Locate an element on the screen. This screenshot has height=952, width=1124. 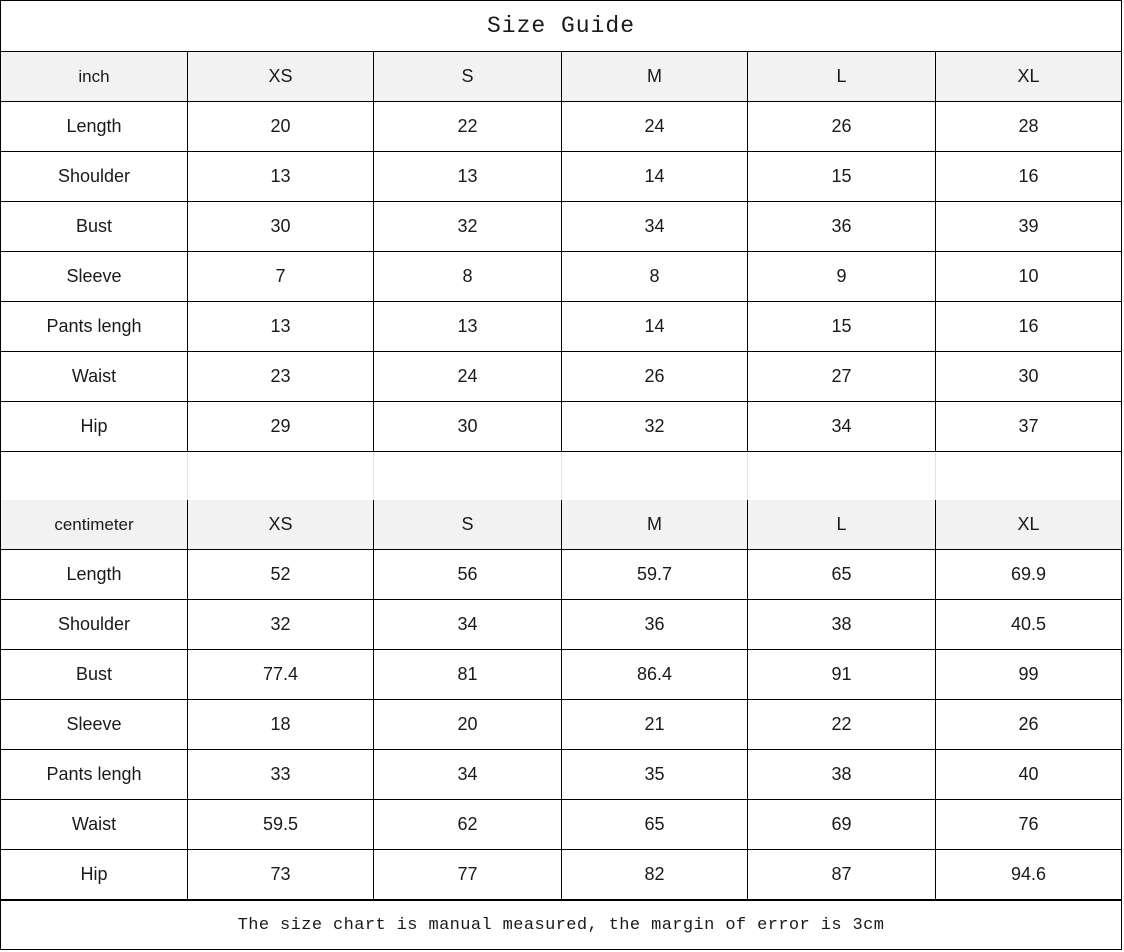
inch-cell-shoulder-s: 13 is located at coordinates (468, 177).